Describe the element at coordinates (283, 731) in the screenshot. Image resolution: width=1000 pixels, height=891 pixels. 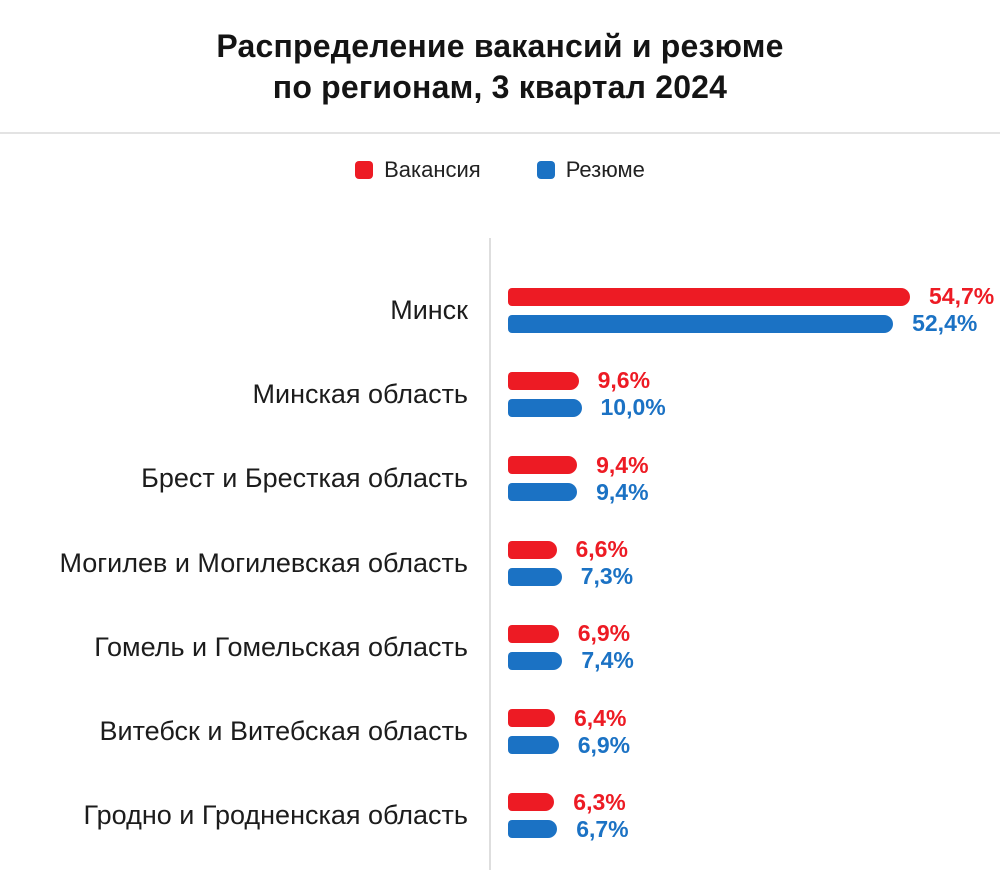
I see `category-label: Витебск и Витебская область` at that location.